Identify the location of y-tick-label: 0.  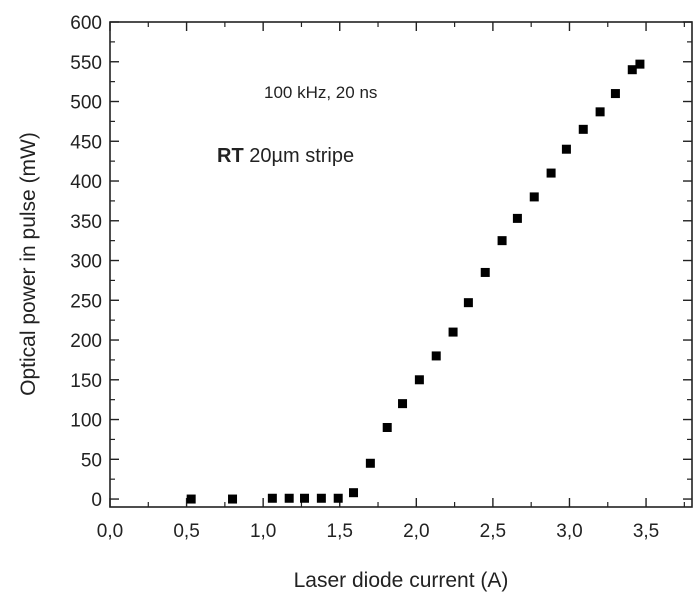
(96, 500).